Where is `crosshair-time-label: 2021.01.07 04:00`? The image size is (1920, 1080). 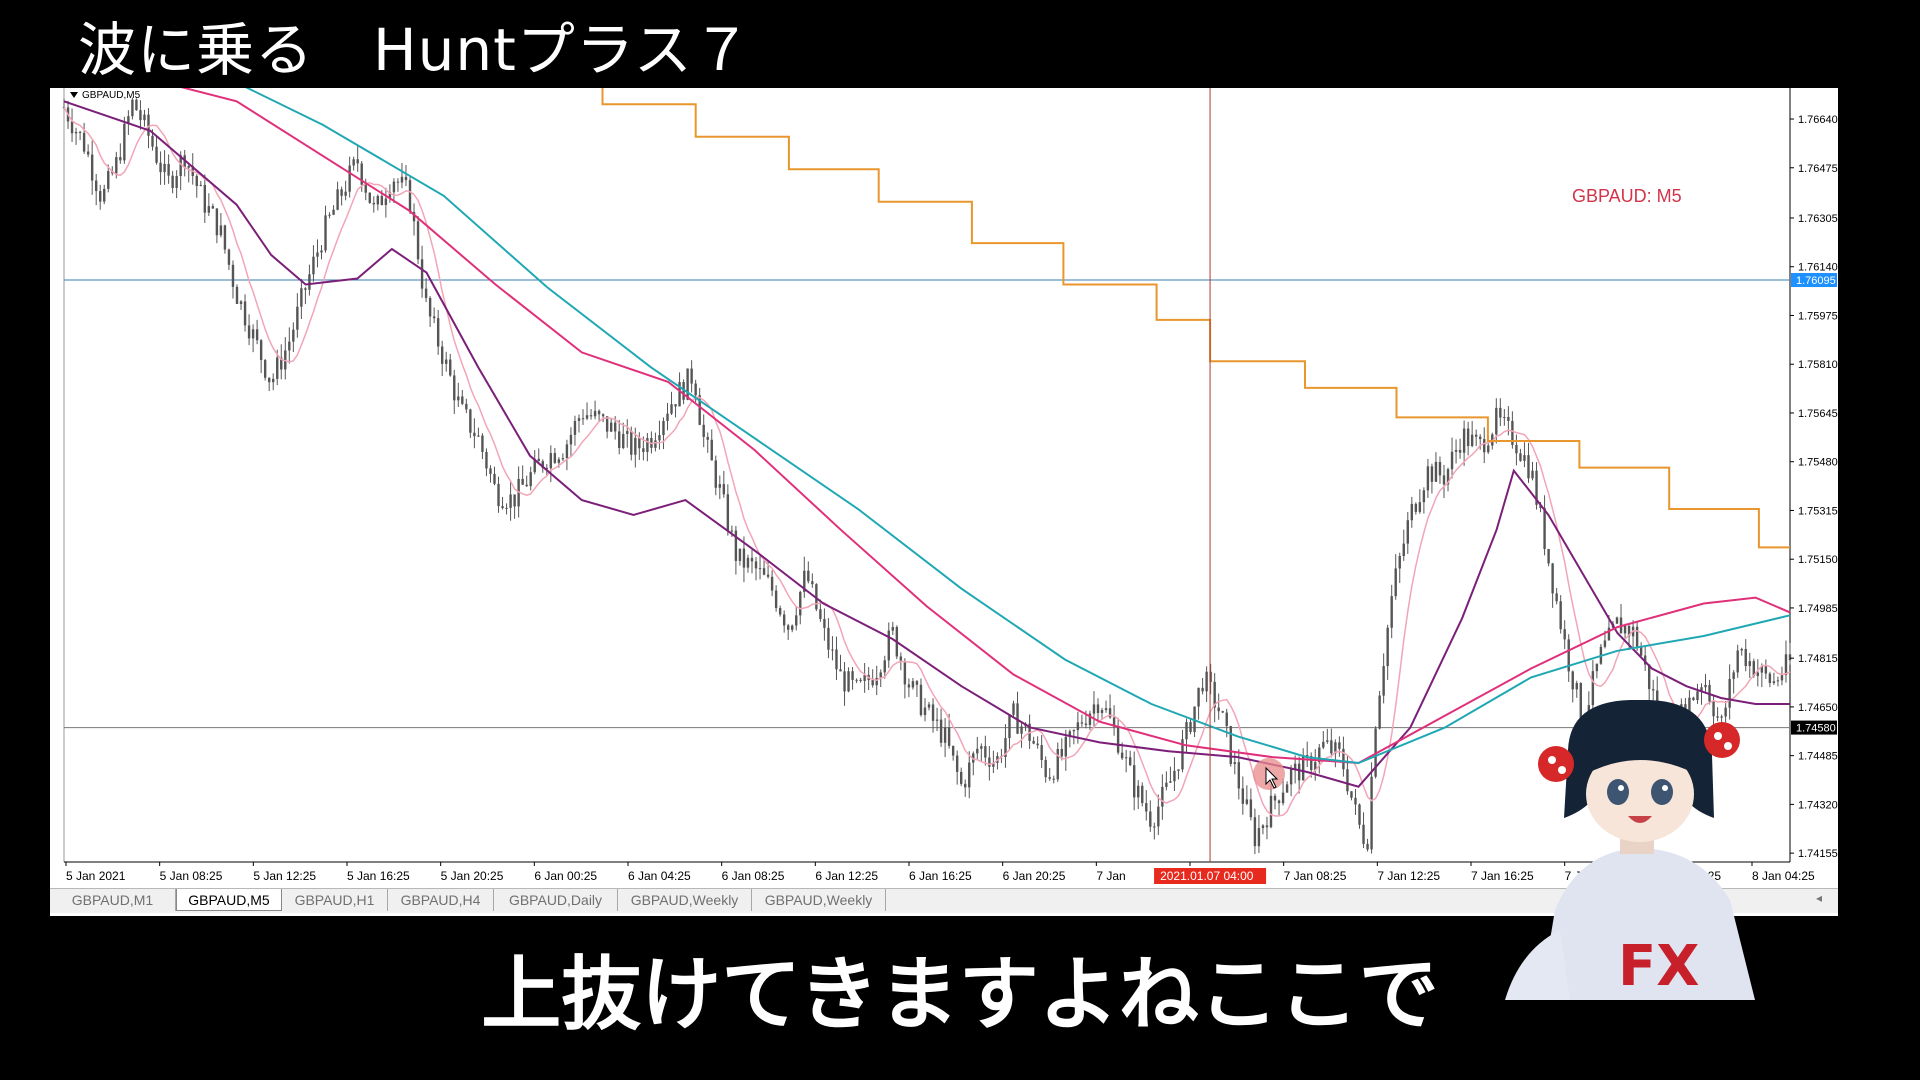 crosshair-time-label: 2021.01.07 04:00 is located at coordinates (1207, 876).